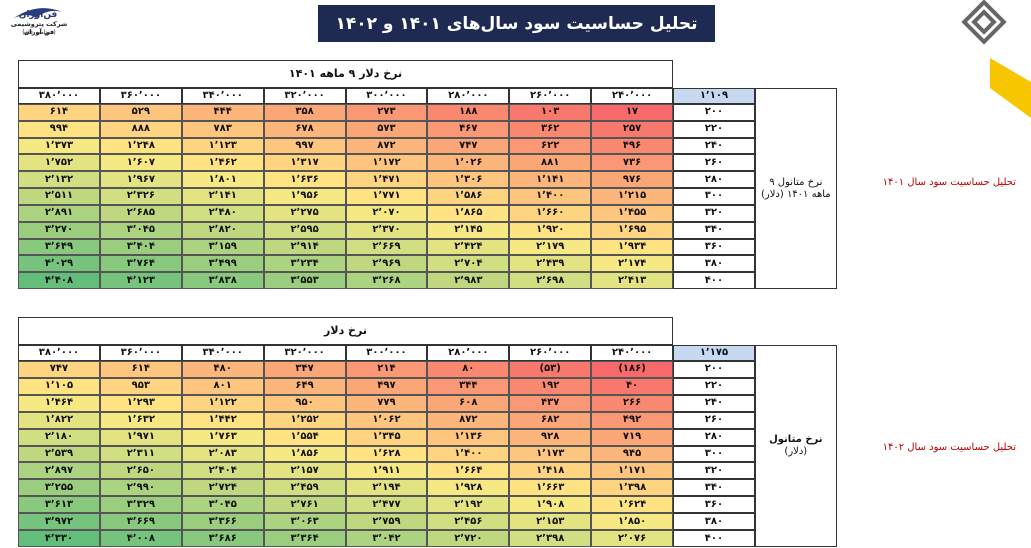  I want to click on data-cell: ۴٬۰۲۹, so click(59, 264).